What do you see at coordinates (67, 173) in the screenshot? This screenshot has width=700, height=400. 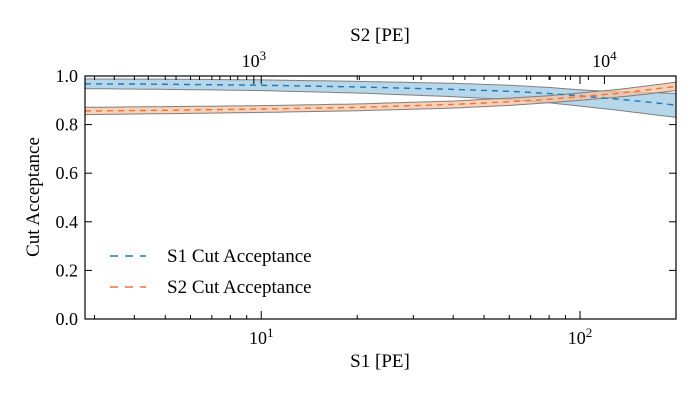 I see `y-tick-label: 0.6` at bounding box center [67, 173].